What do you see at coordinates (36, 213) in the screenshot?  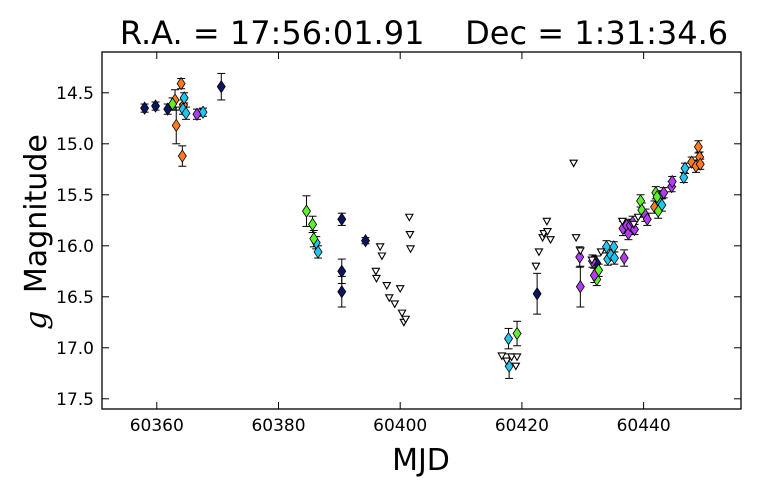 I see `y-axis-label-text: Magnitude` at bounding box center [36, 213].